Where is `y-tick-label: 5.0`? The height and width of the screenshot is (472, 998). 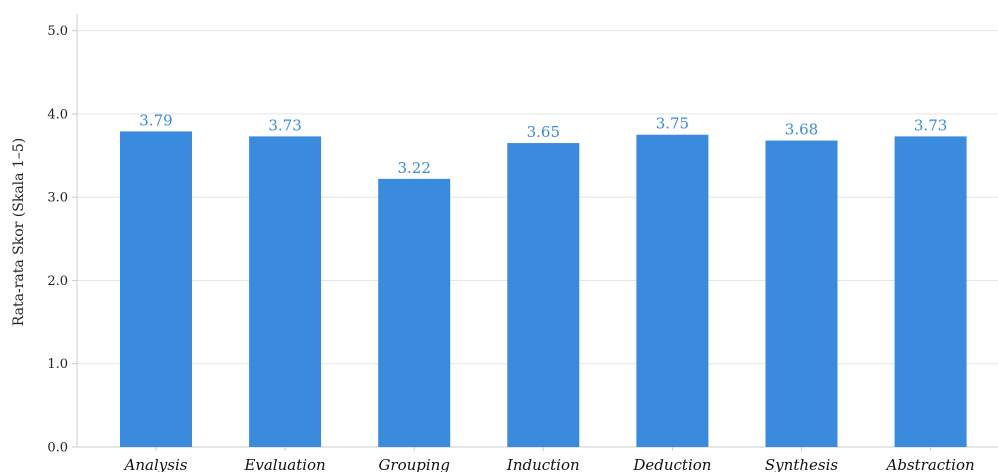 y-tick-label: 5.0 is located at coordinates (57, 31).